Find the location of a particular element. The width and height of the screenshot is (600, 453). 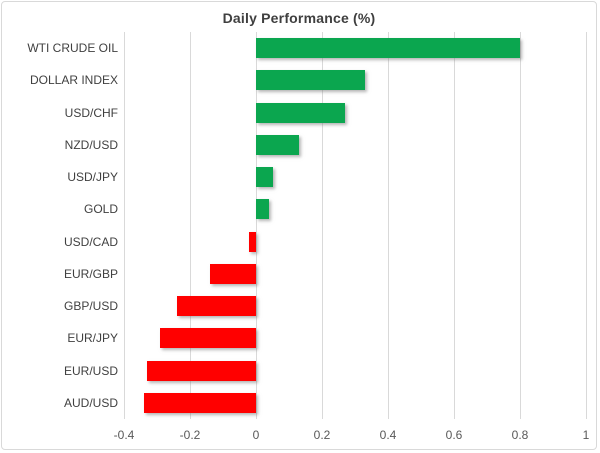

bar-eur-jpy is located at coordinates (208, 338).